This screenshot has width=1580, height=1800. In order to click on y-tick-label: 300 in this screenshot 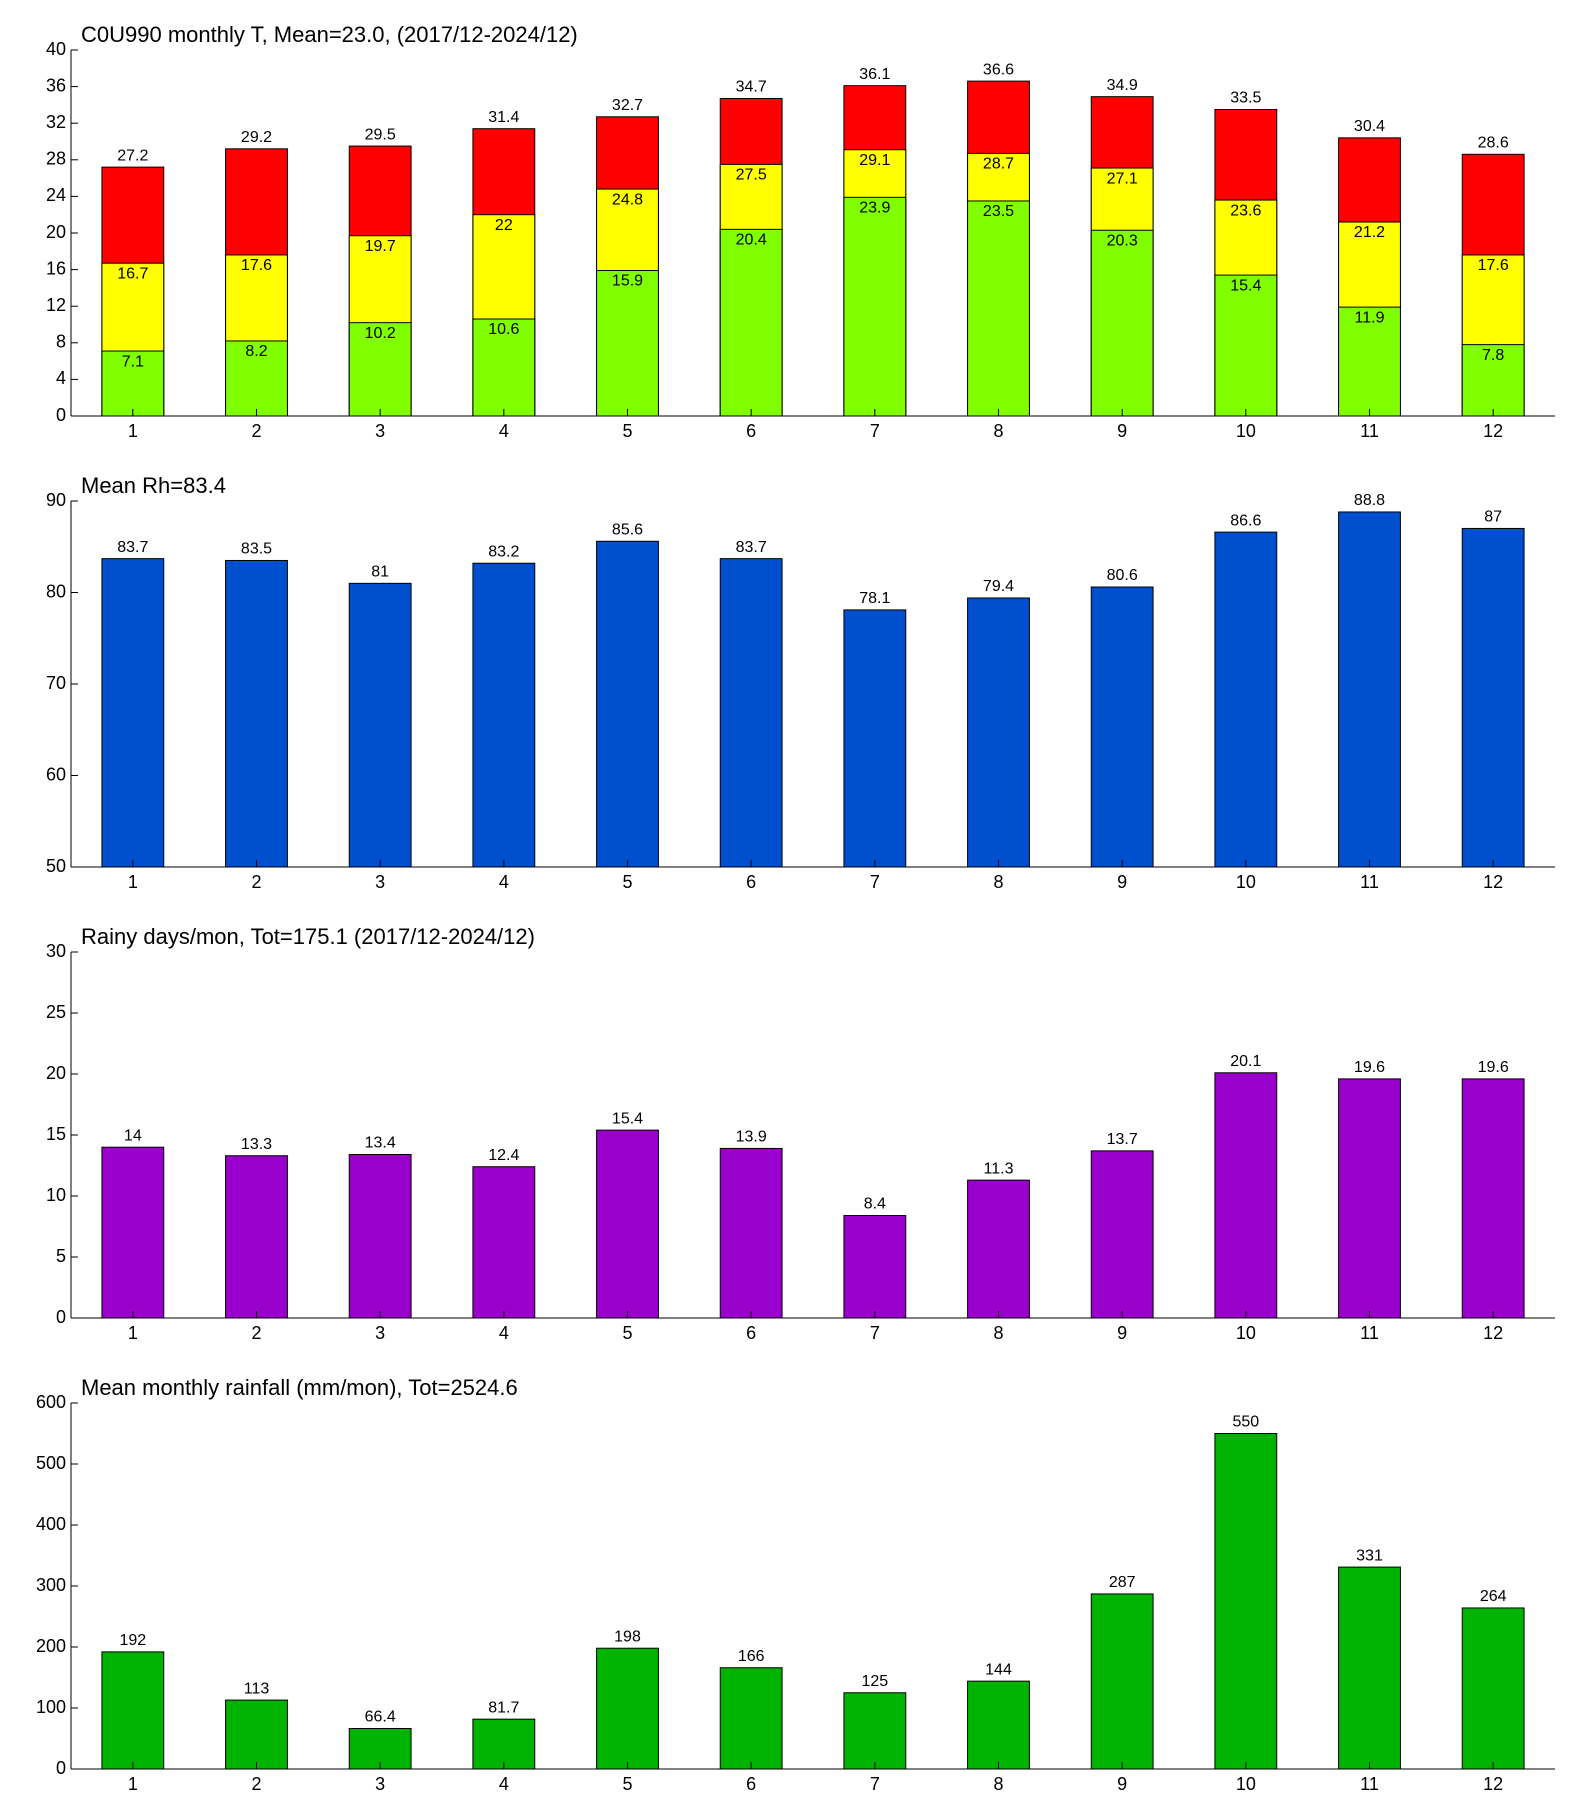, I will do `click(51, 1585)`.